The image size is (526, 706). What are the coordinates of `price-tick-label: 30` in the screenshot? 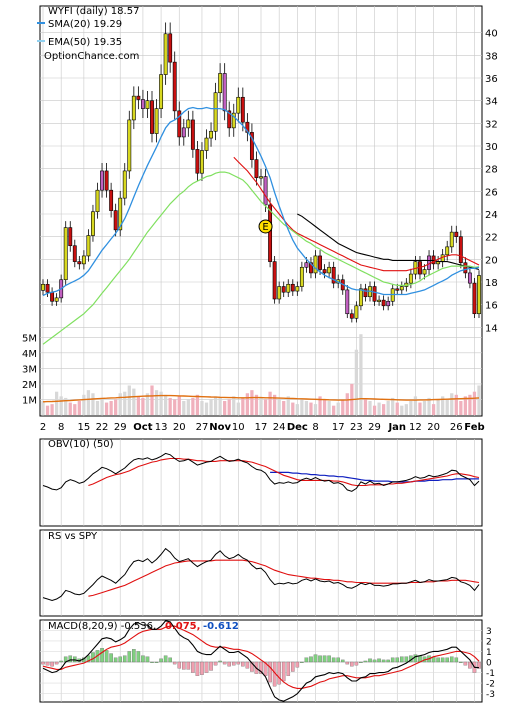 It's located at (491, 147).